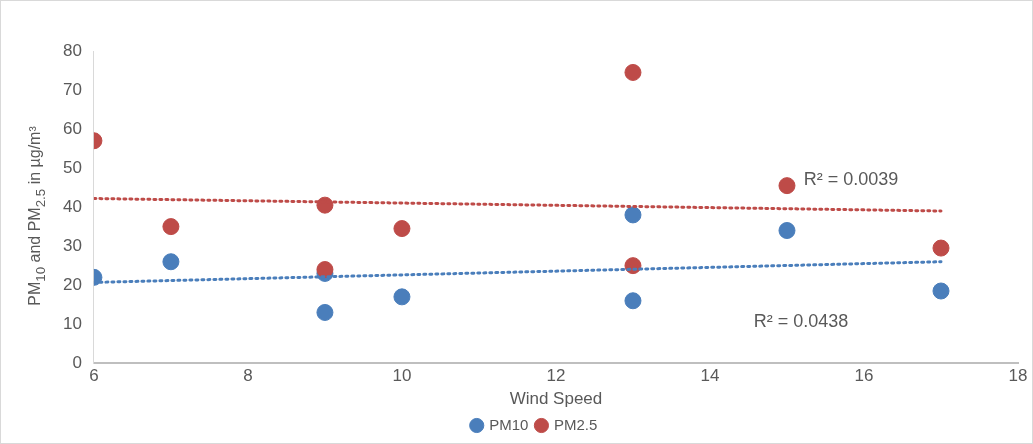 This screenshot has width=1033, height=444. I want to click on annotation: R² = 0.0438, so click(801, 320).